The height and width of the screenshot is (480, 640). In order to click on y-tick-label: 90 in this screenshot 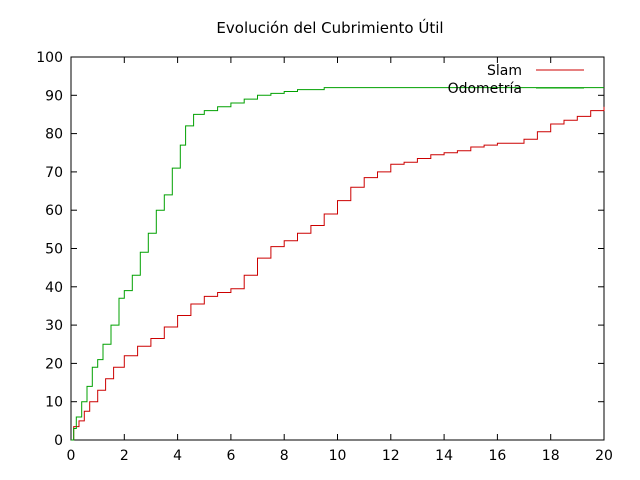, I will do `click(54, 96)`.